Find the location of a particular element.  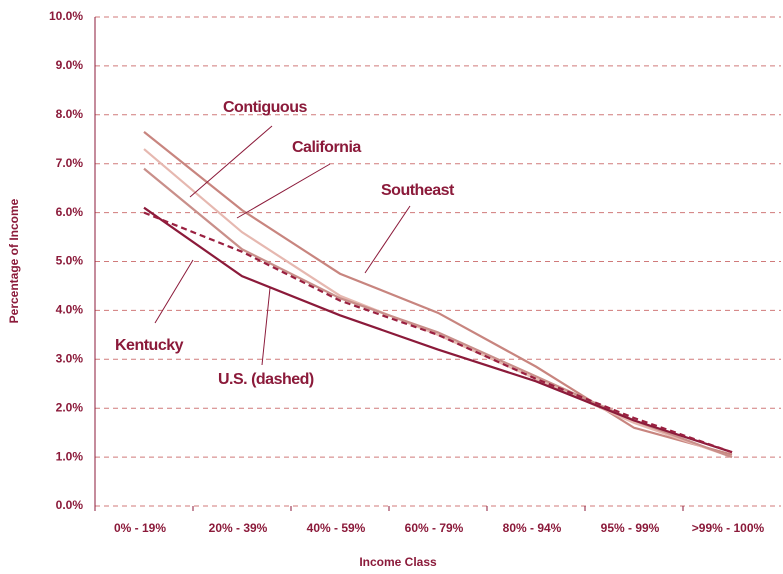

series-annotation: Southeast is located at coordinates (418, 190).